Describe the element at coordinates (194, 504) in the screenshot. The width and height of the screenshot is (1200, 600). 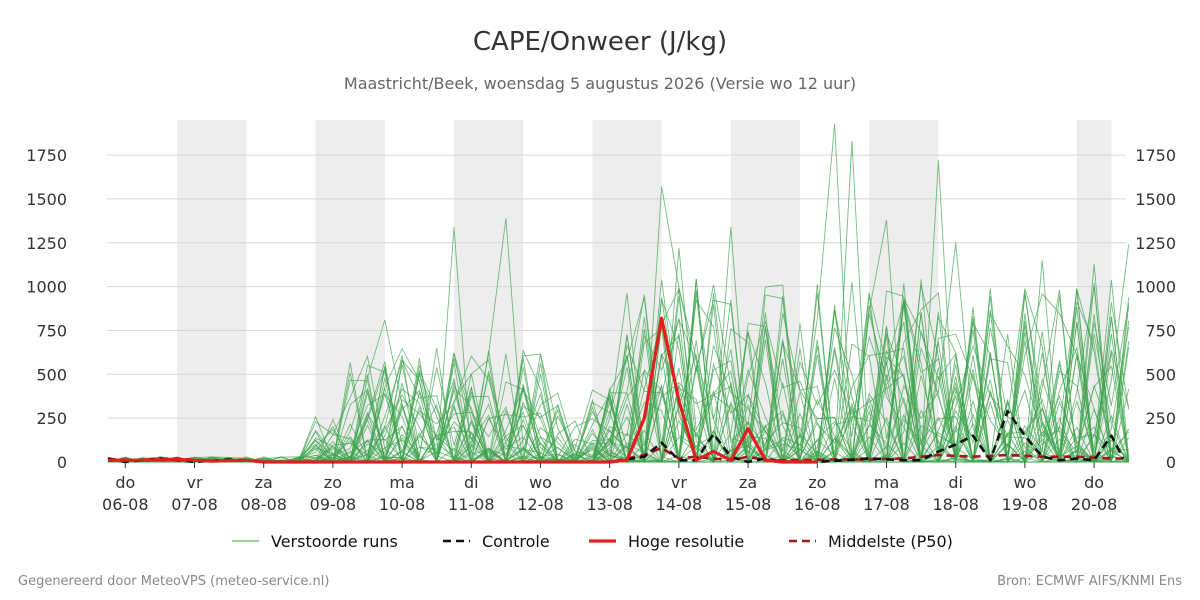
I see `x-tick-date: 07-08` at that location.